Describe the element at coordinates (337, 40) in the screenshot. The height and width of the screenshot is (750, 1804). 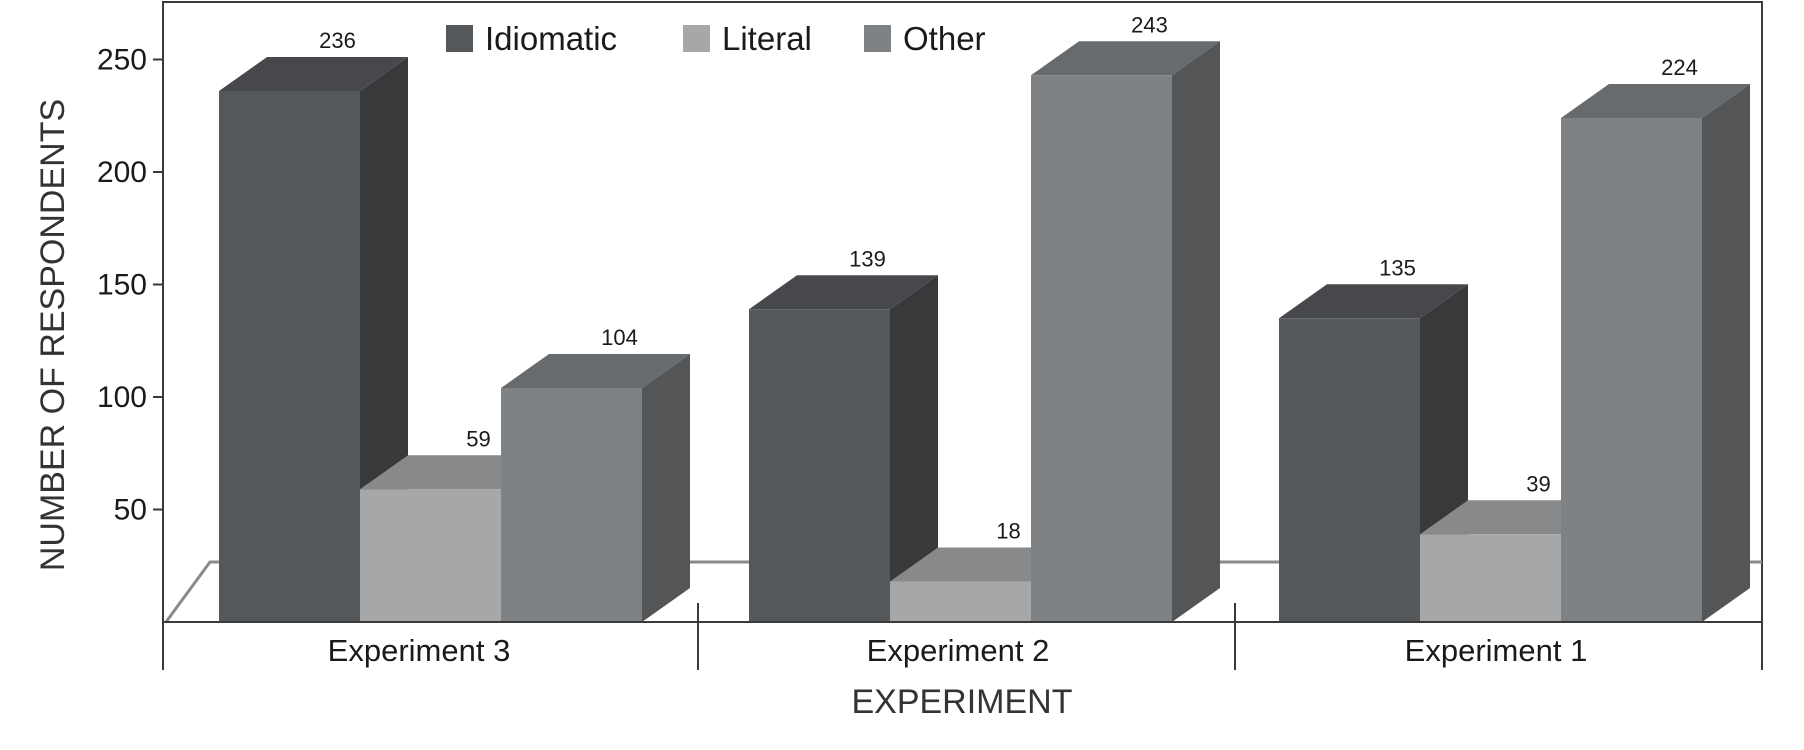
I see `value-label-idiomatic-1: 236` at that location.